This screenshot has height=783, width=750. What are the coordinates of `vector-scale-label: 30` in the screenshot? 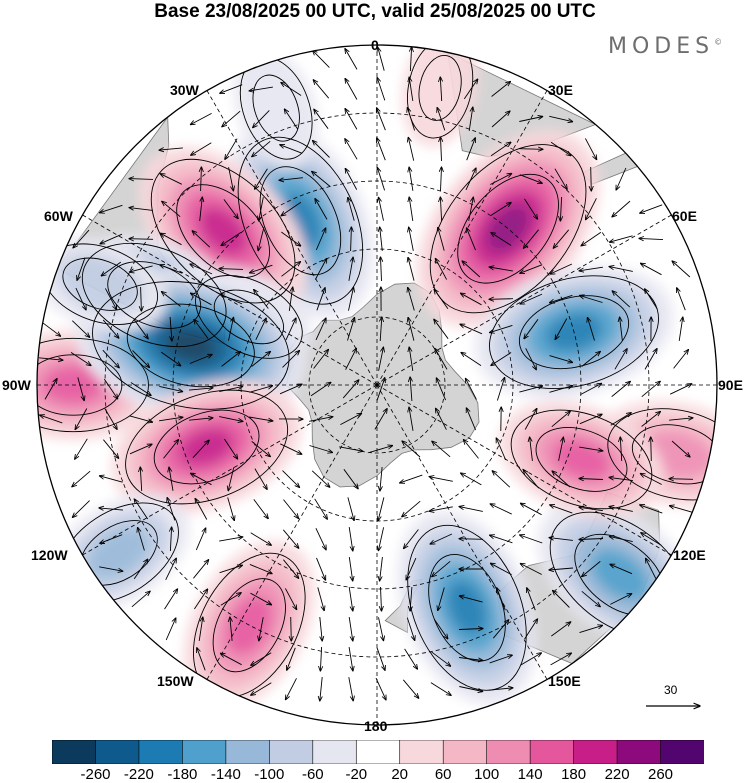 It's located at (671, 690).